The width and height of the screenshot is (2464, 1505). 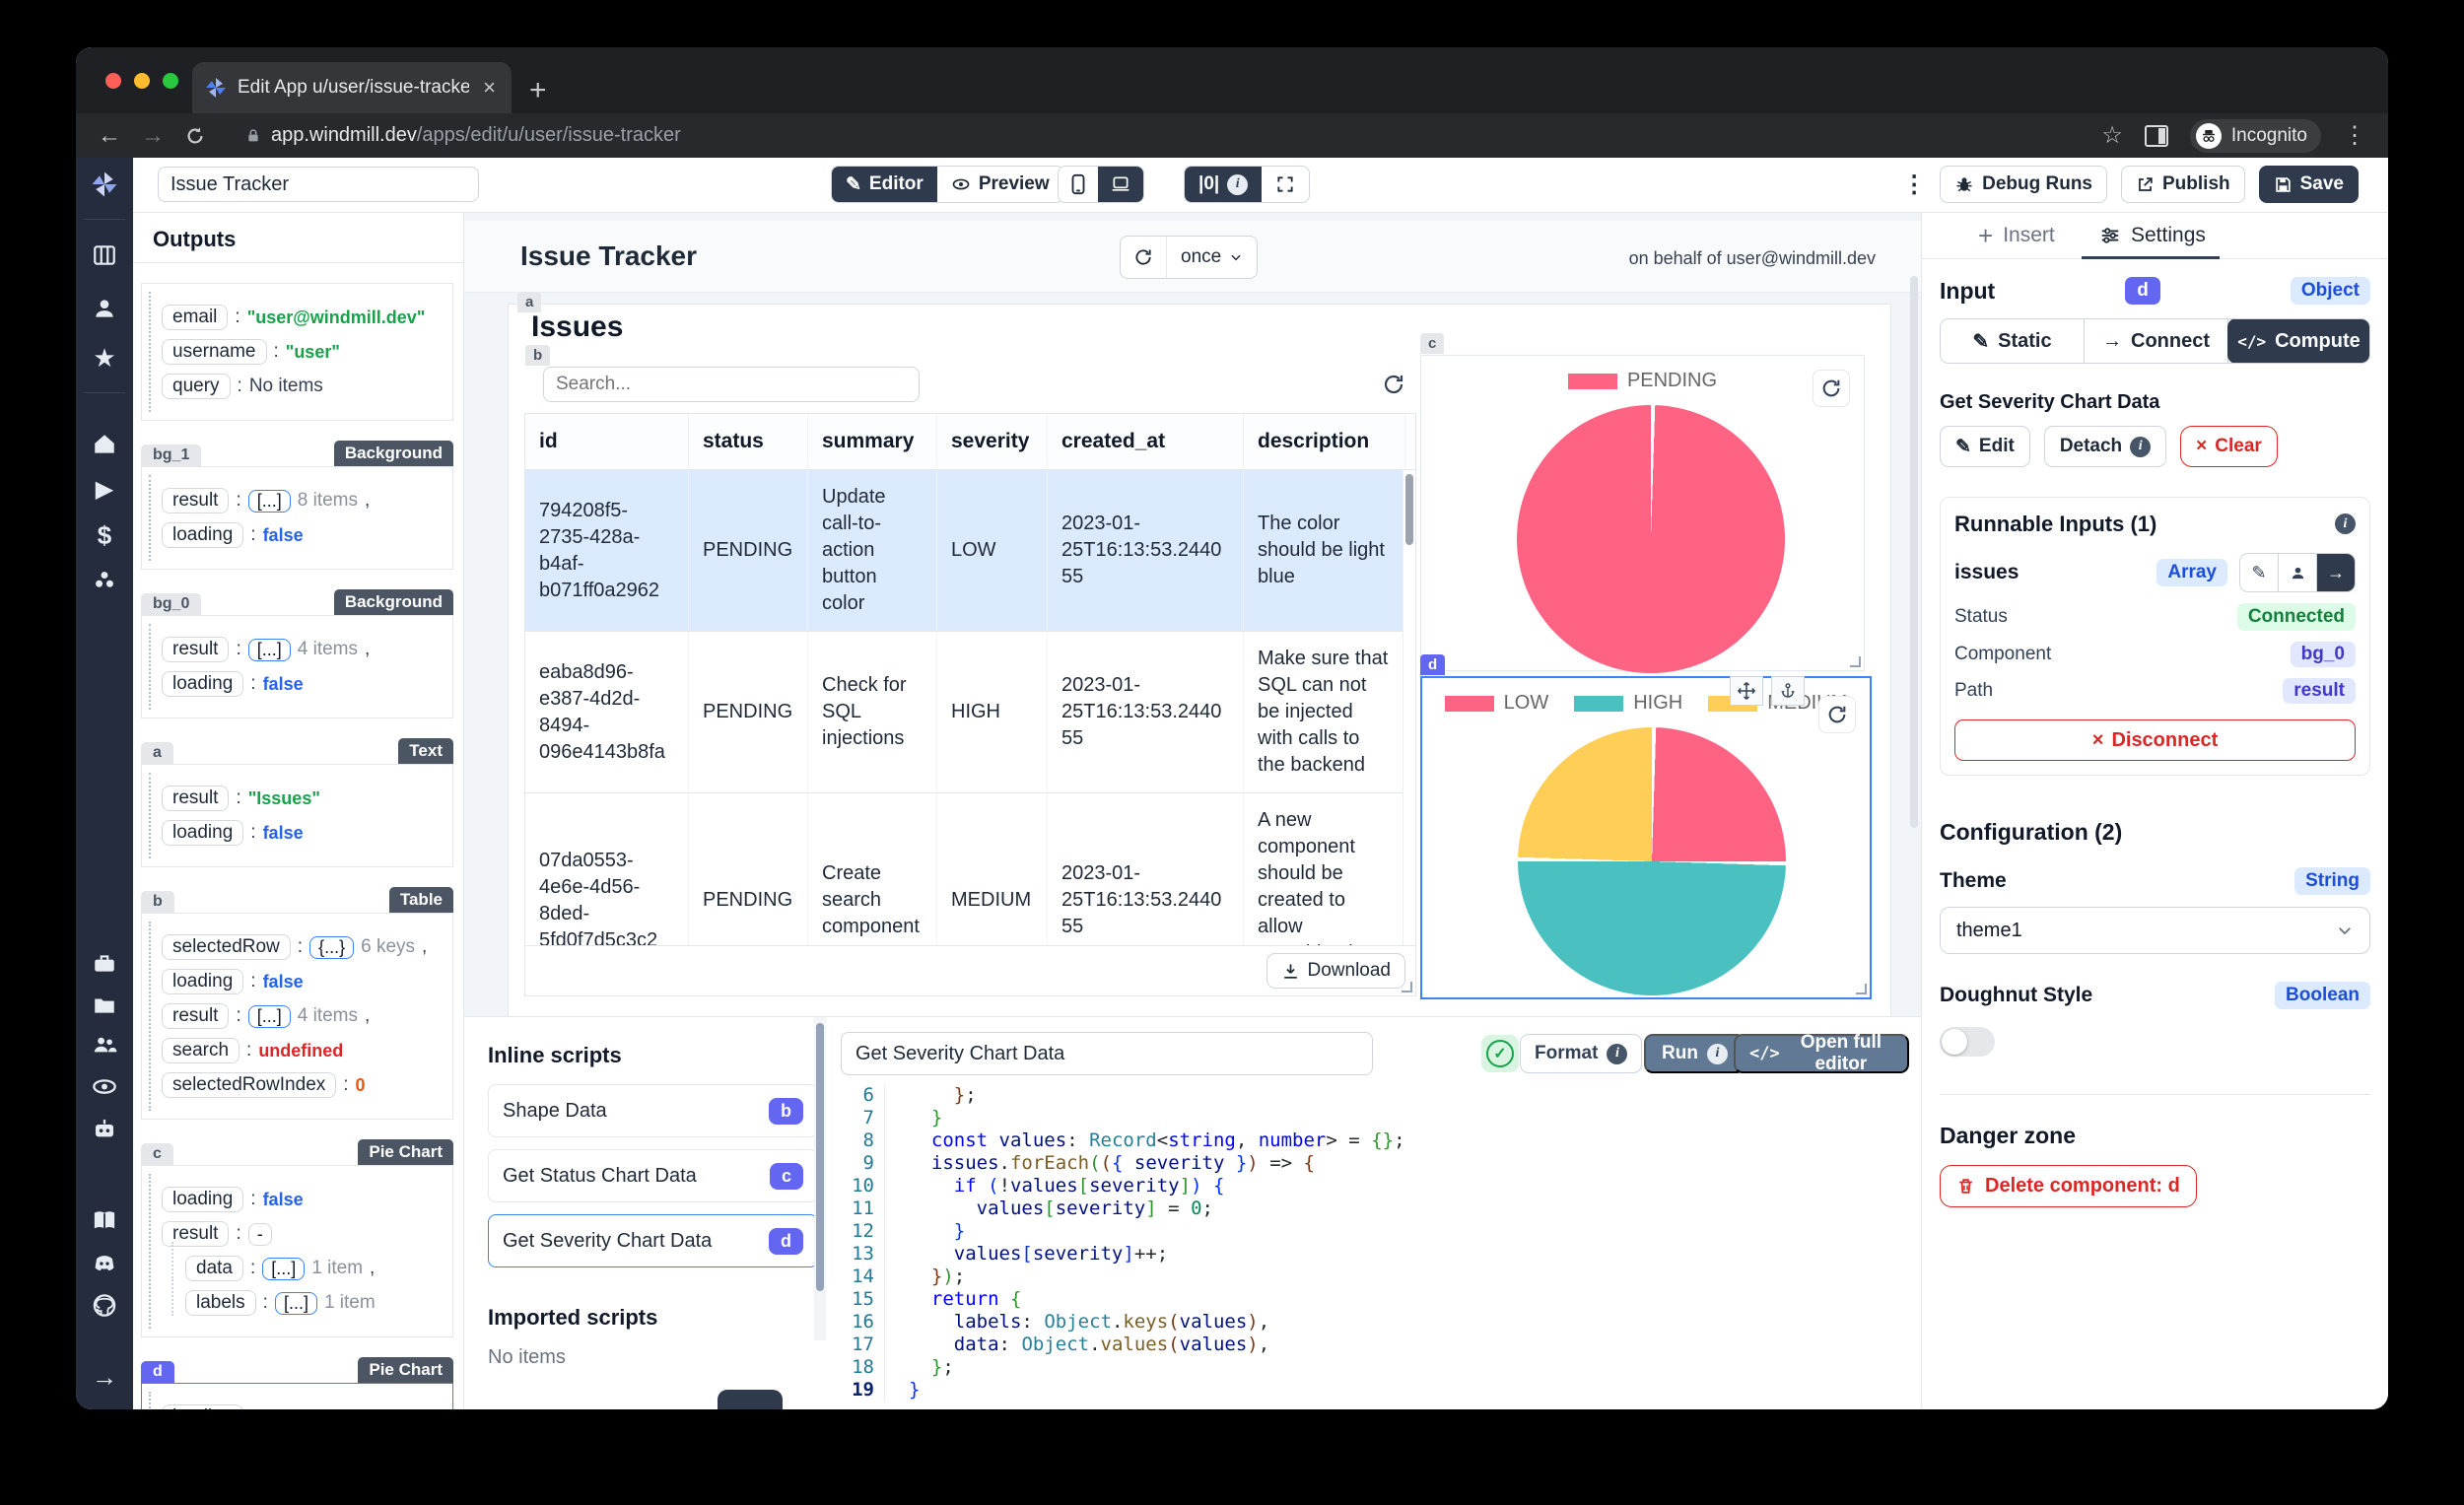 What do you see at coordinates (2319, 691) in the screenshot?
I see `path-badge: result` at bounding box center [2319, 691].